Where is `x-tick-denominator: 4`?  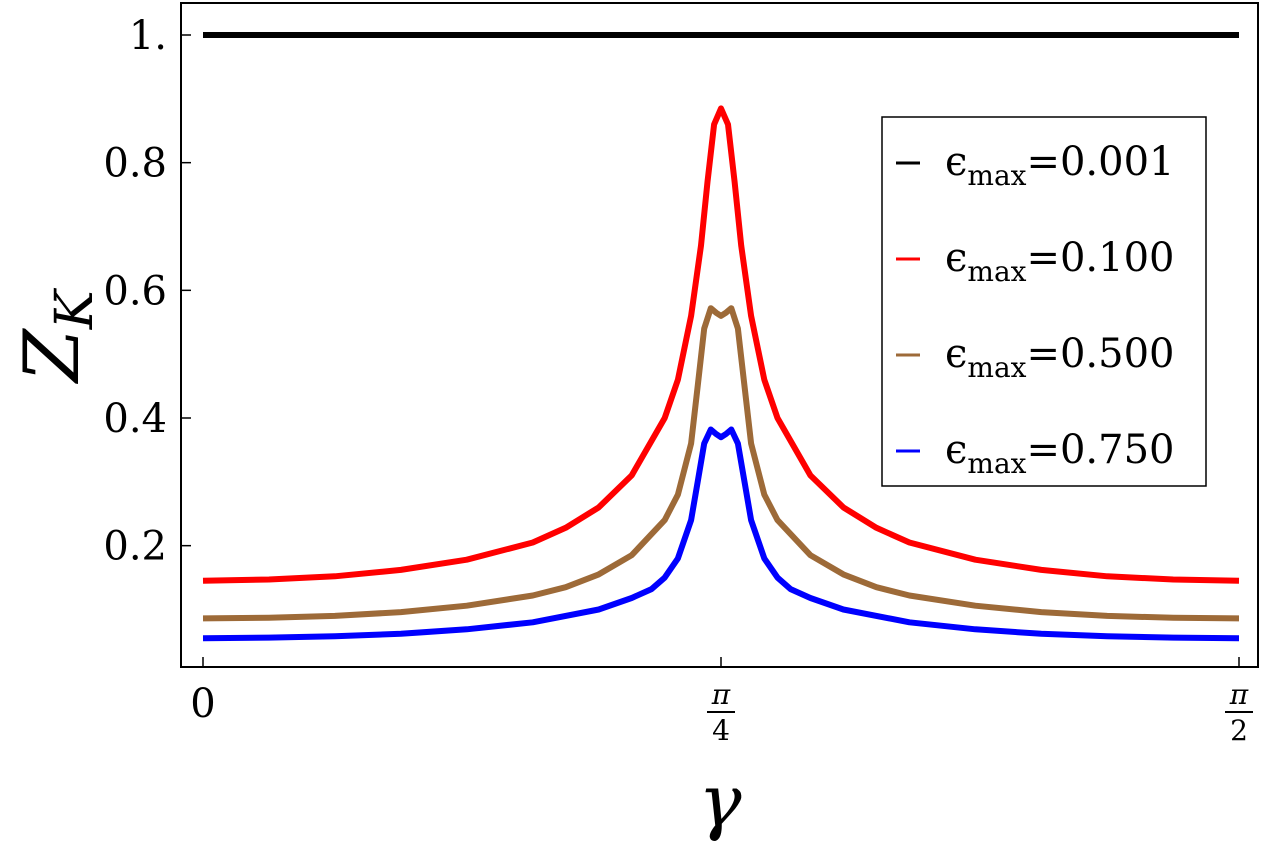 x-tick-denominator: 4 is located at coordinates (721, 730).